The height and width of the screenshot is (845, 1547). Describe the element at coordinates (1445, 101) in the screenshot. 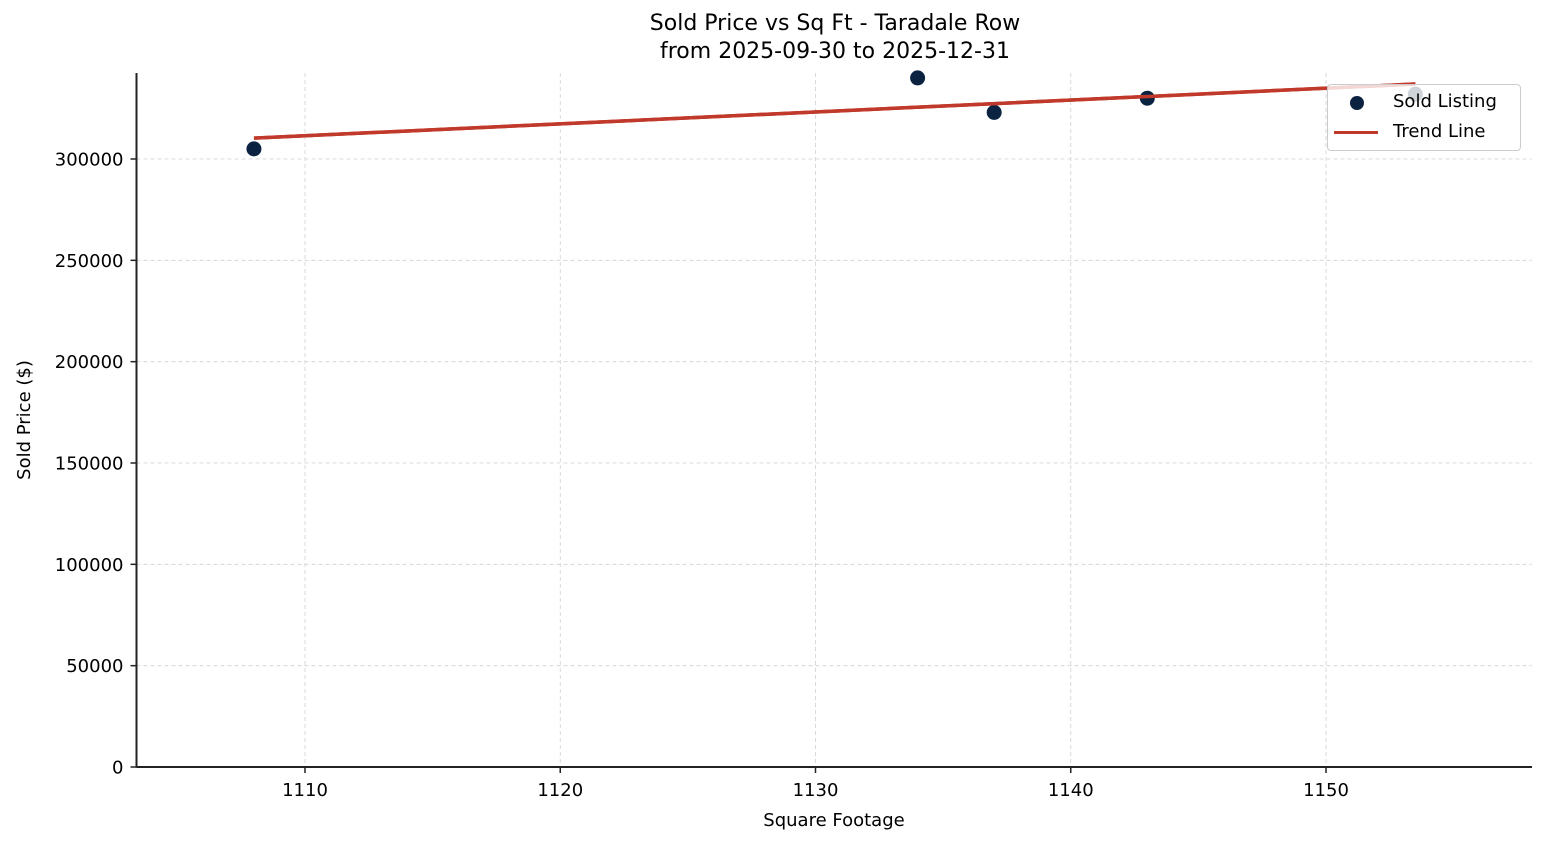

I see `legend-label: Sold Listing` at that location.